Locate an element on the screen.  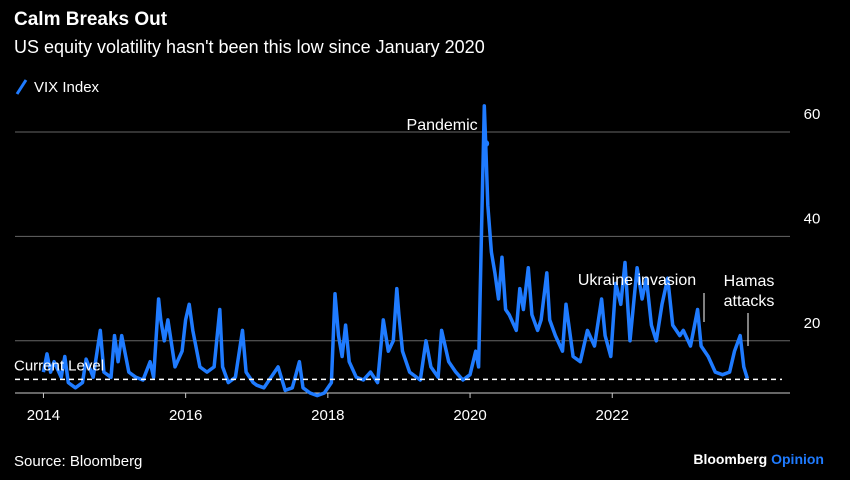
annotation-label: Hamas is located at coordinates (749, 281).